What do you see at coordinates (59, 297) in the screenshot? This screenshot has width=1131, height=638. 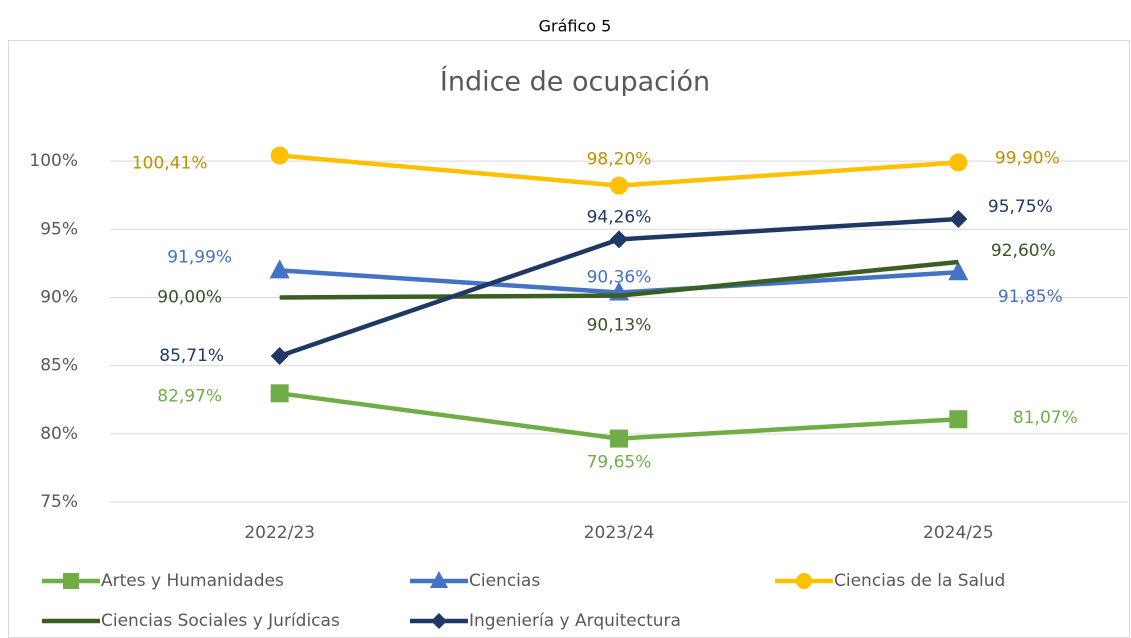 I see `y-tick-label: 90%` at bounding box center [59, 297].